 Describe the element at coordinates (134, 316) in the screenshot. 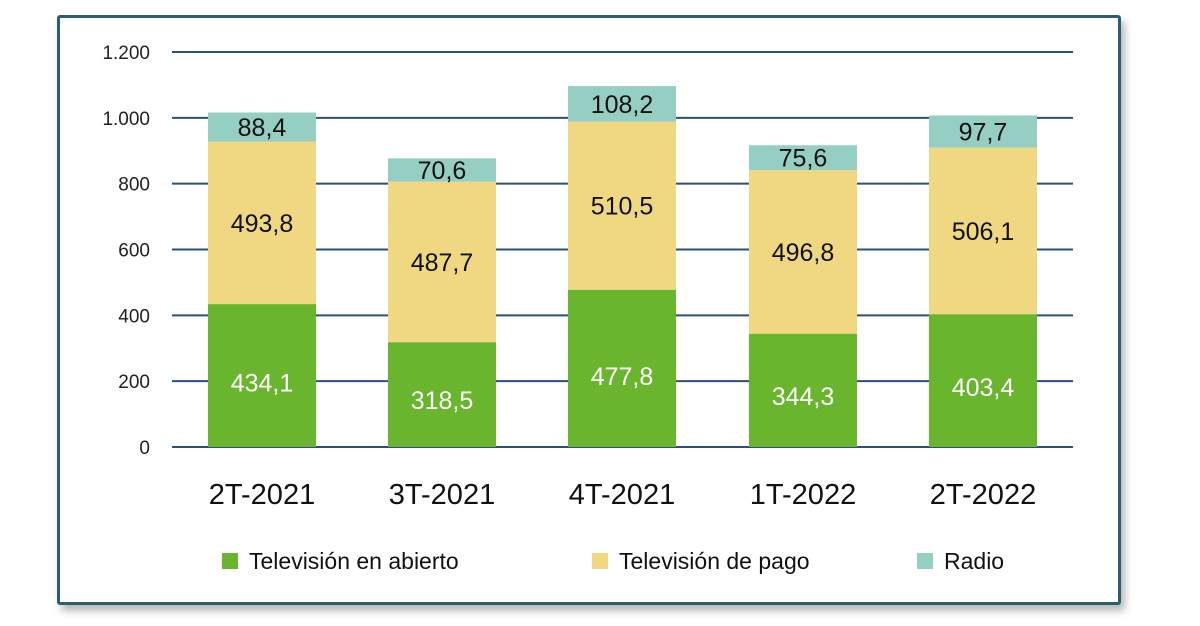

I see `y-tick-label: 400` at that location.